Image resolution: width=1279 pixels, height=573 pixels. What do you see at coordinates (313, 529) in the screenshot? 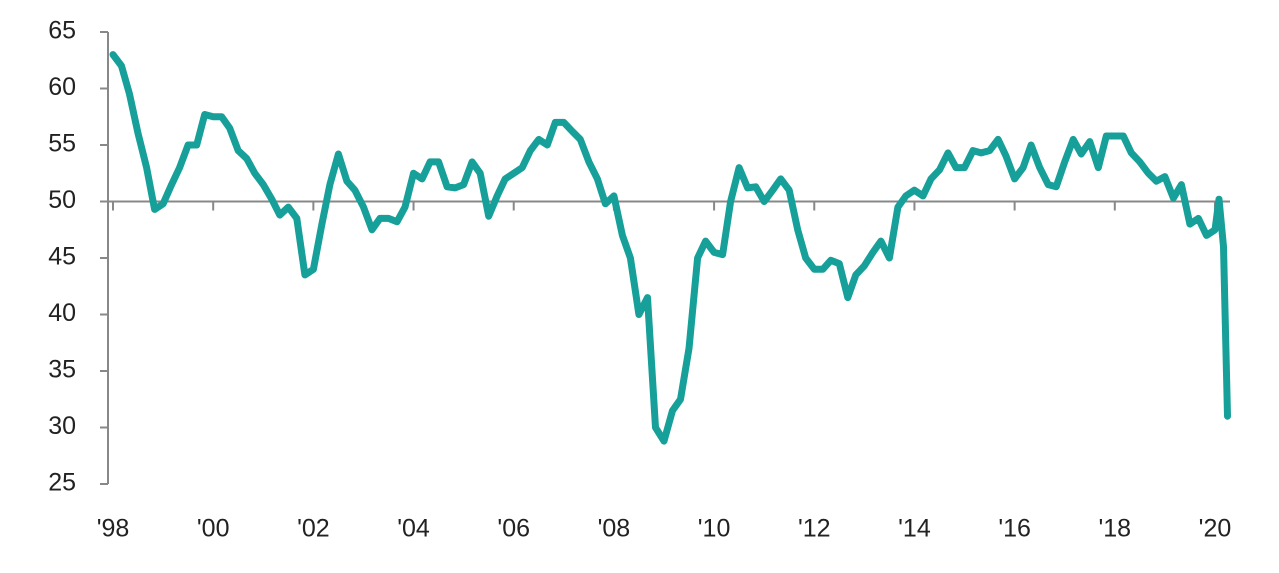
I see `x-tick-label: '02` at bounding box center [313, 529].